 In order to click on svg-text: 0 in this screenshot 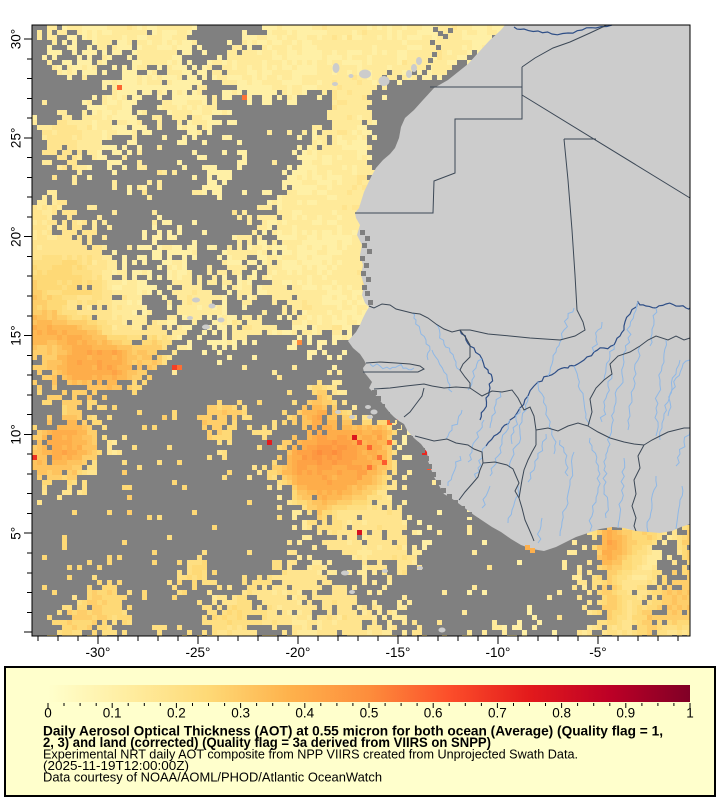, I will do `click(48, 713)`.